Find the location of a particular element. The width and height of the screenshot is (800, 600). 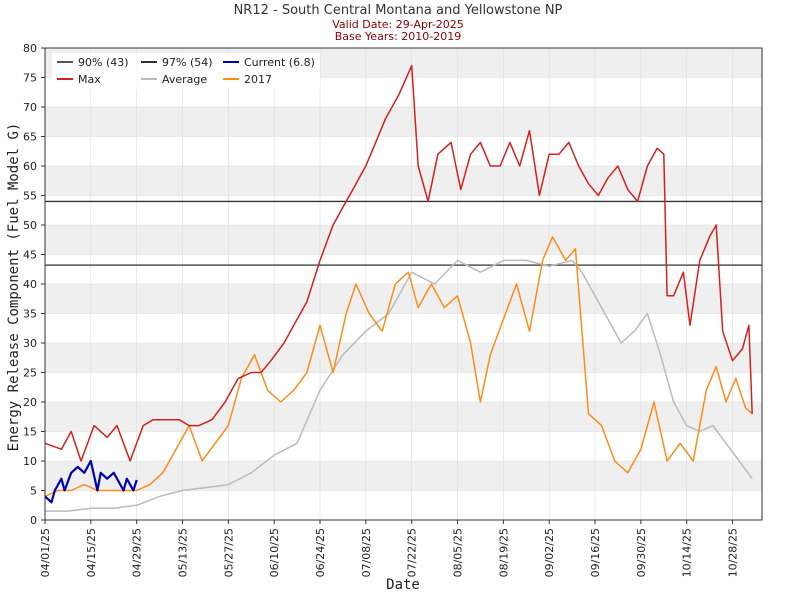

y-tick-label: 65 is located at coordinates (30, 137).